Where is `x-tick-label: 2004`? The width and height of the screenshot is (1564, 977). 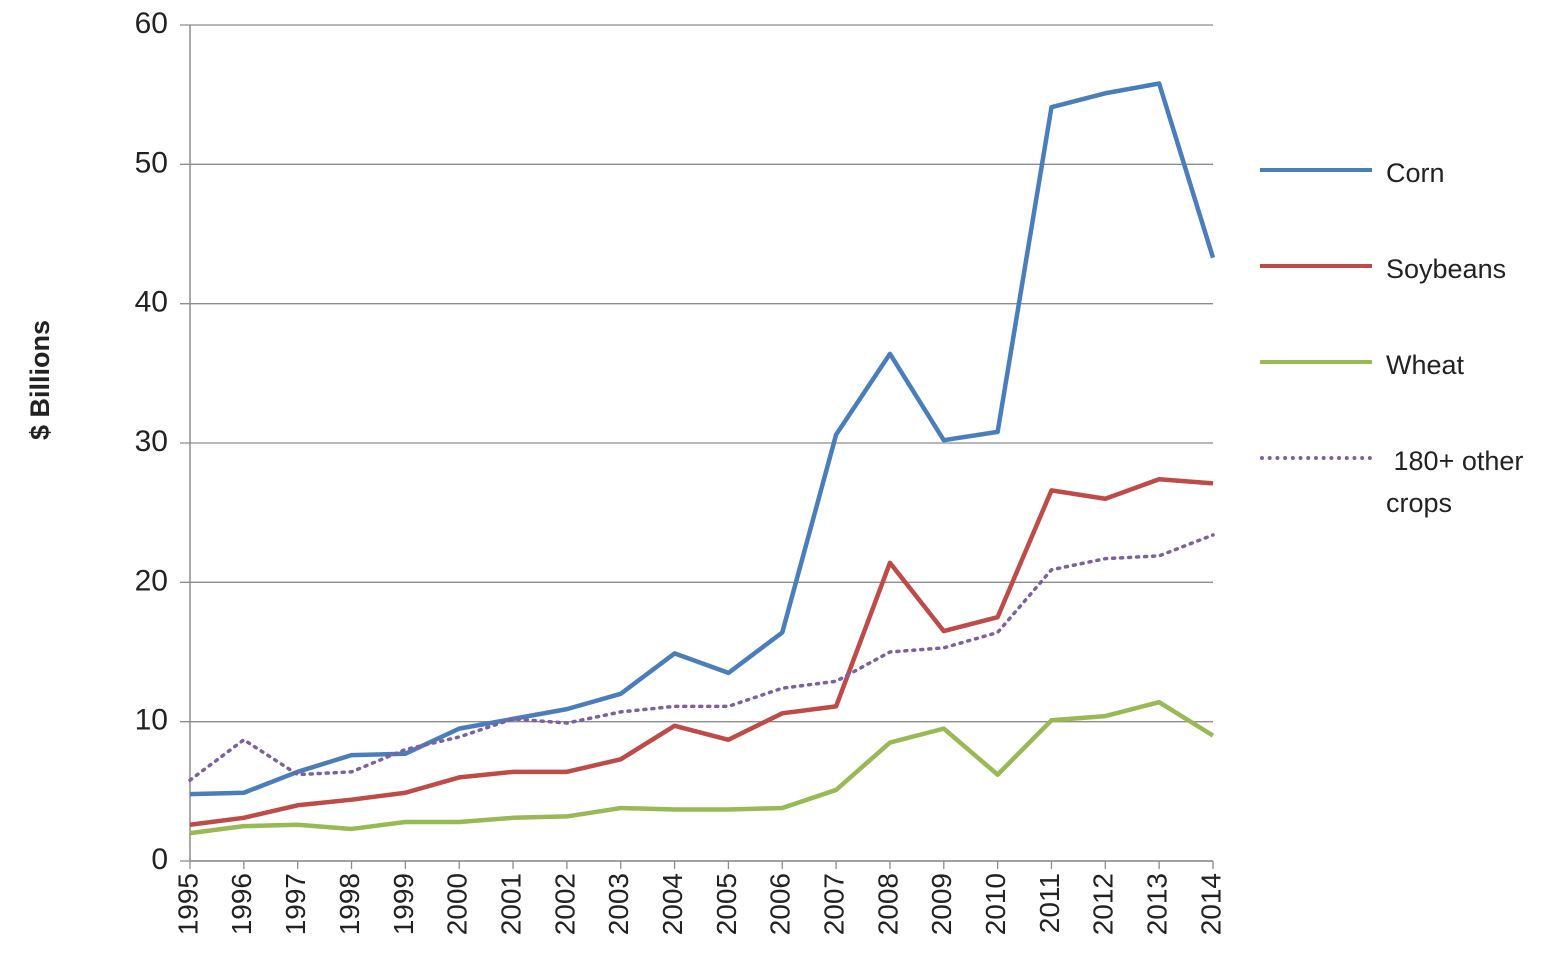 x-tick-label: 2004 is located at coordinates (672, 904).